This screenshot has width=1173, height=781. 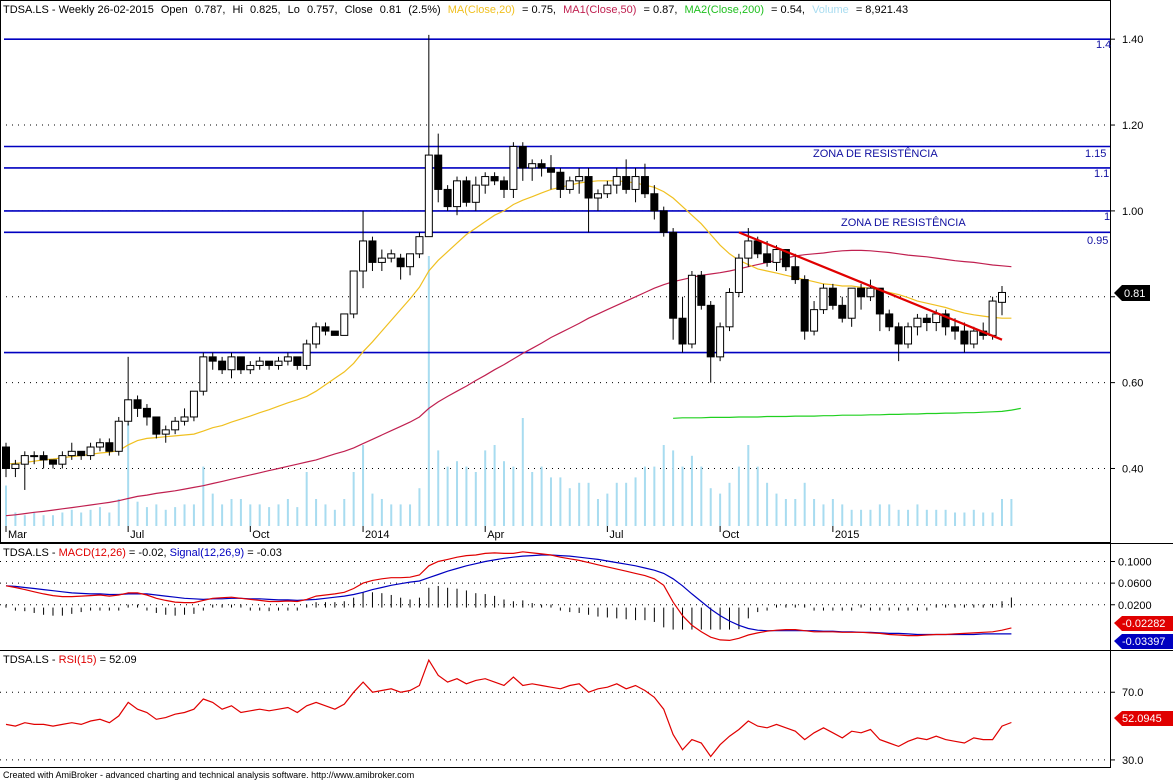 I want to click on y-tick-label: 0.40, so click(x=1132, y=469).